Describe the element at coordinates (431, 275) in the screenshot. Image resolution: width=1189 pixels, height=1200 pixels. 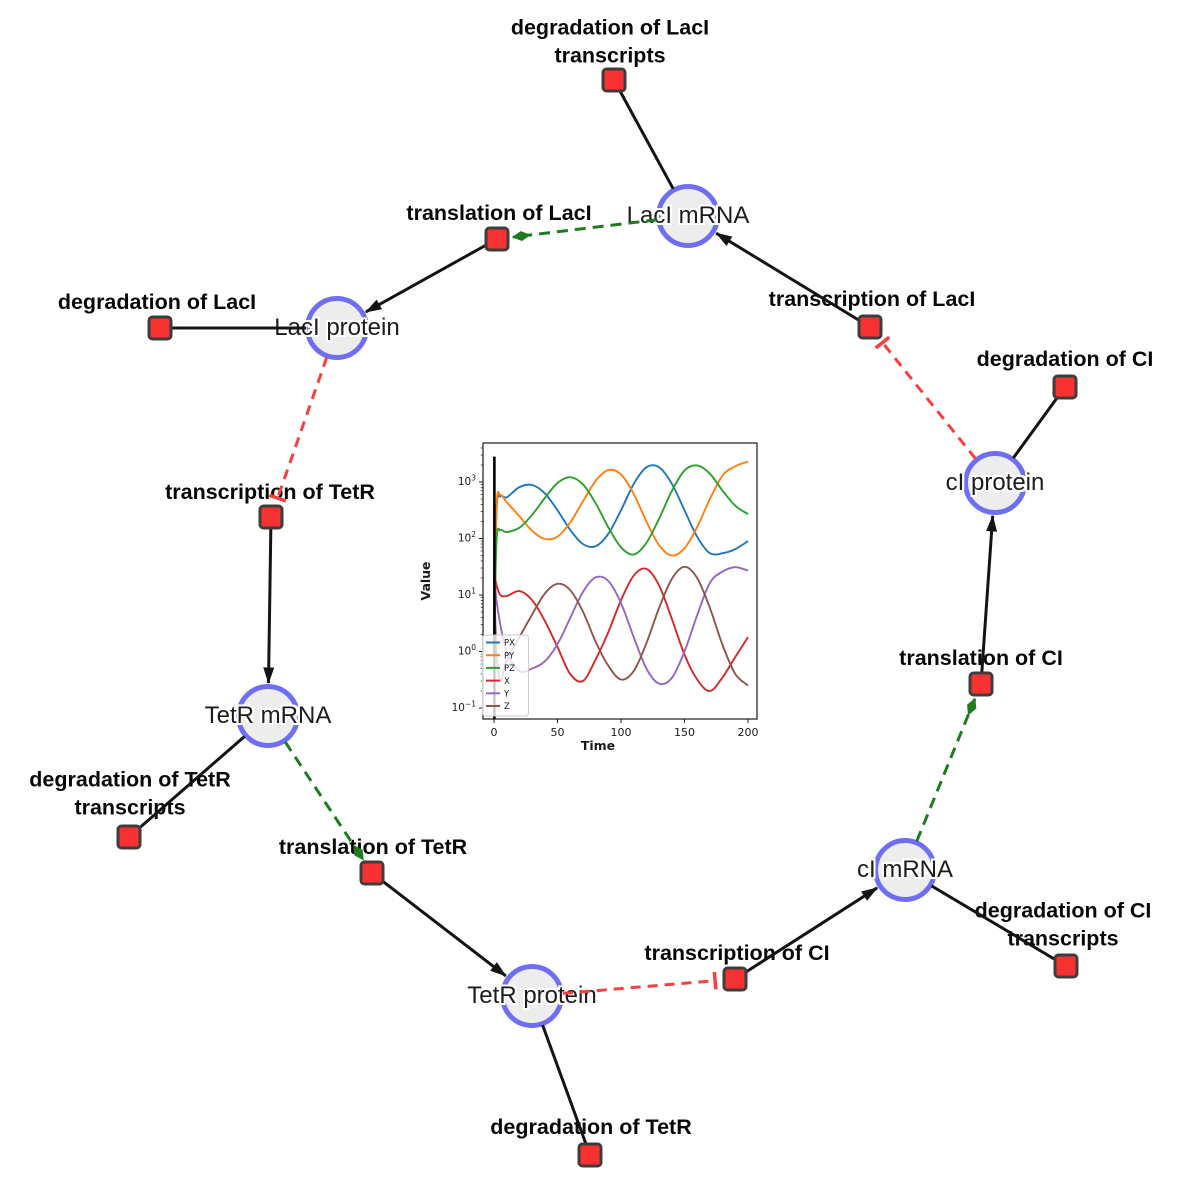
I see `edge-translation_lacI-to-lacI_protein` at that location.